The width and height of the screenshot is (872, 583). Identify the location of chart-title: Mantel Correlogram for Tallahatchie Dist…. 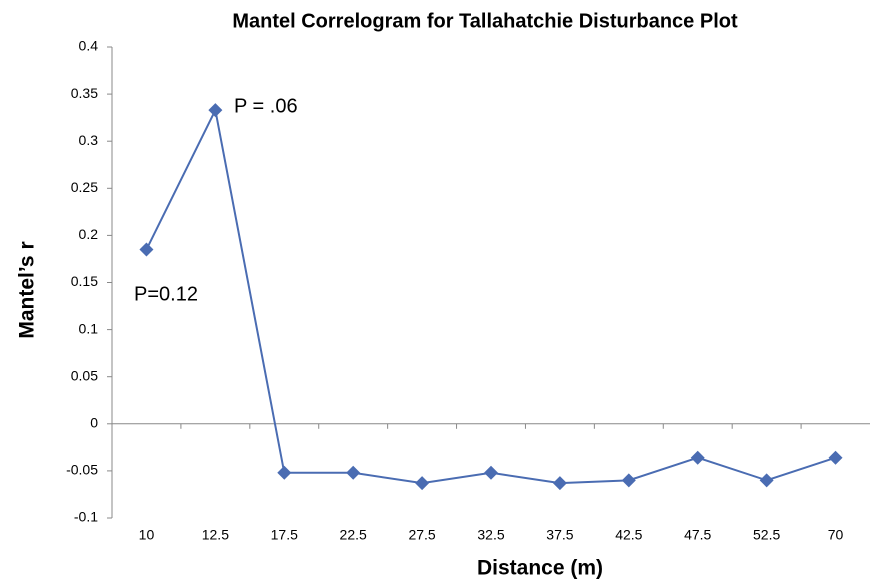
(485, 21).